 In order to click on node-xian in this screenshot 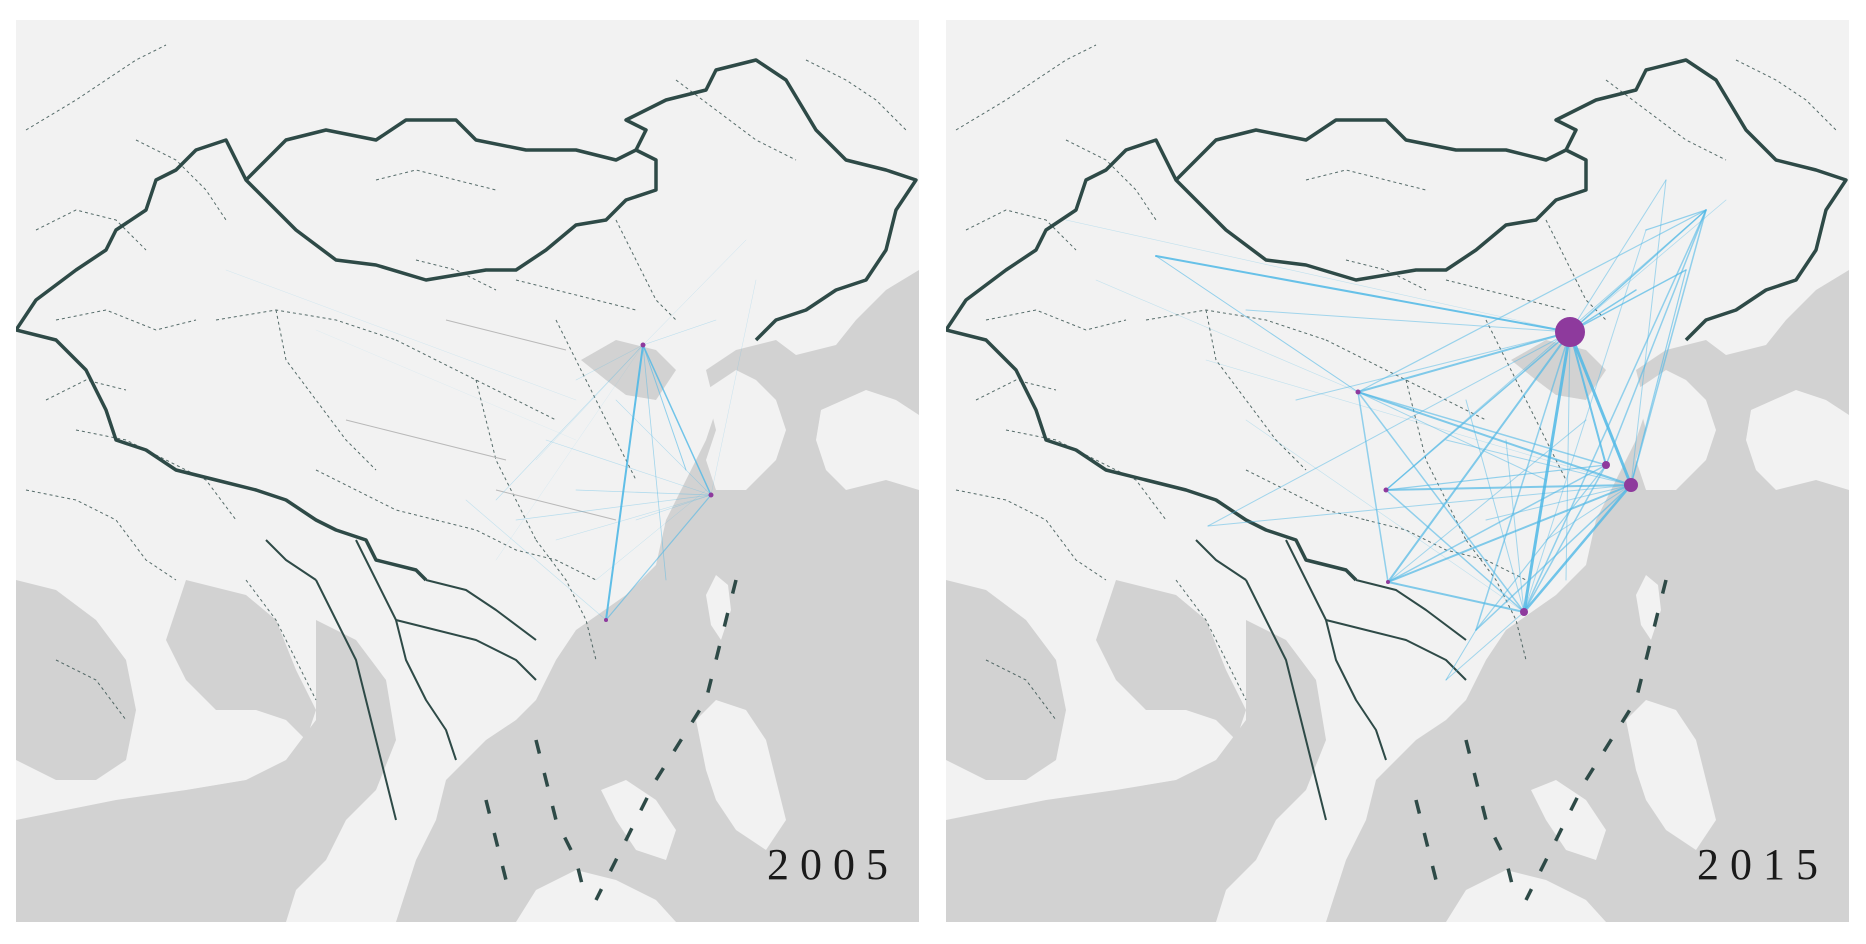, I will do `click(1358, 392)`.